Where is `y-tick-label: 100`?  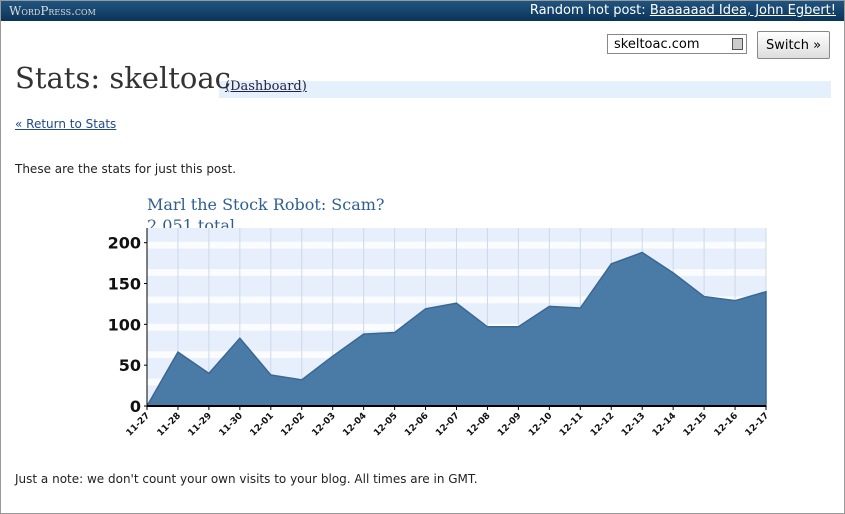 y-tick-label: 100 is located at coordinates (124, 324).